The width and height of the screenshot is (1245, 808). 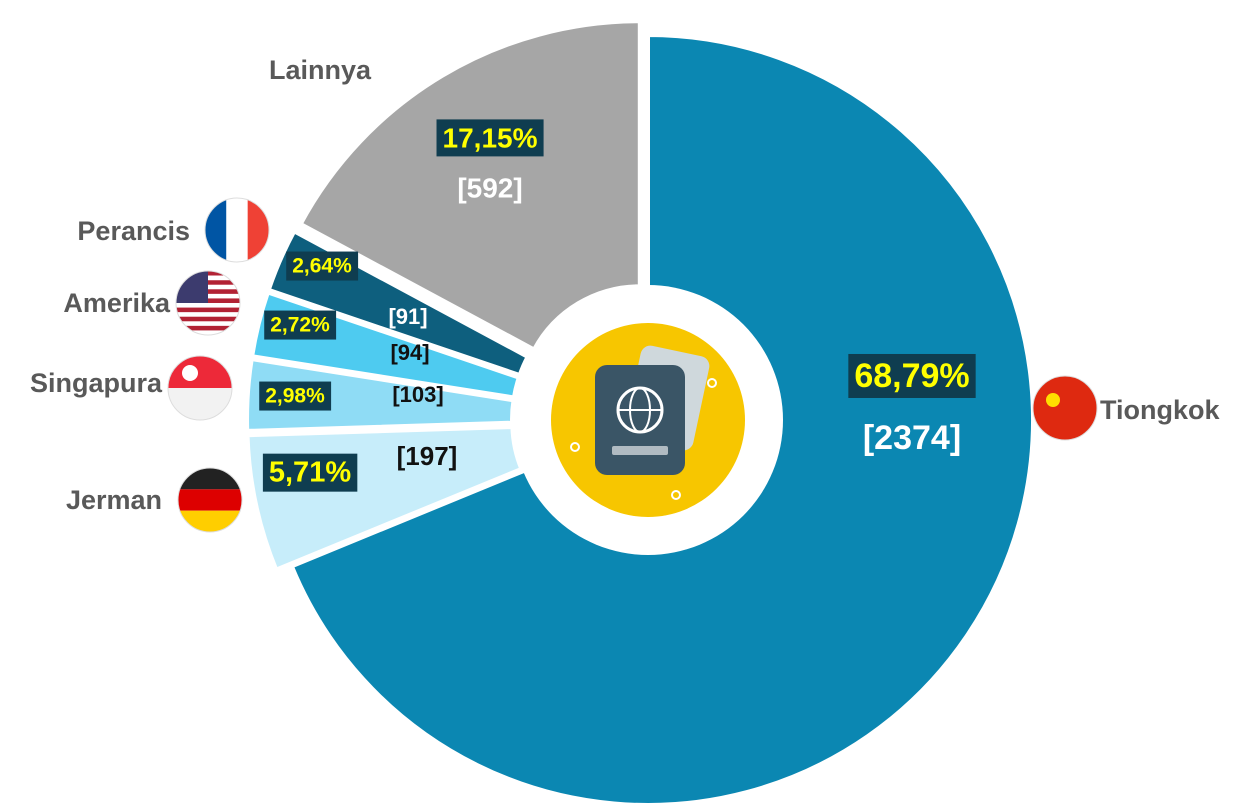 I want to click on category-label: Amerika, so click(x=117, y=303).